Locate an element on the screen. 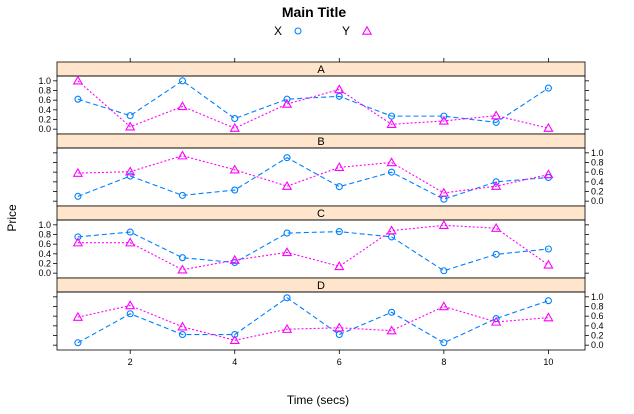  x-tick-label: 10 is located at coordinates (548, 362).